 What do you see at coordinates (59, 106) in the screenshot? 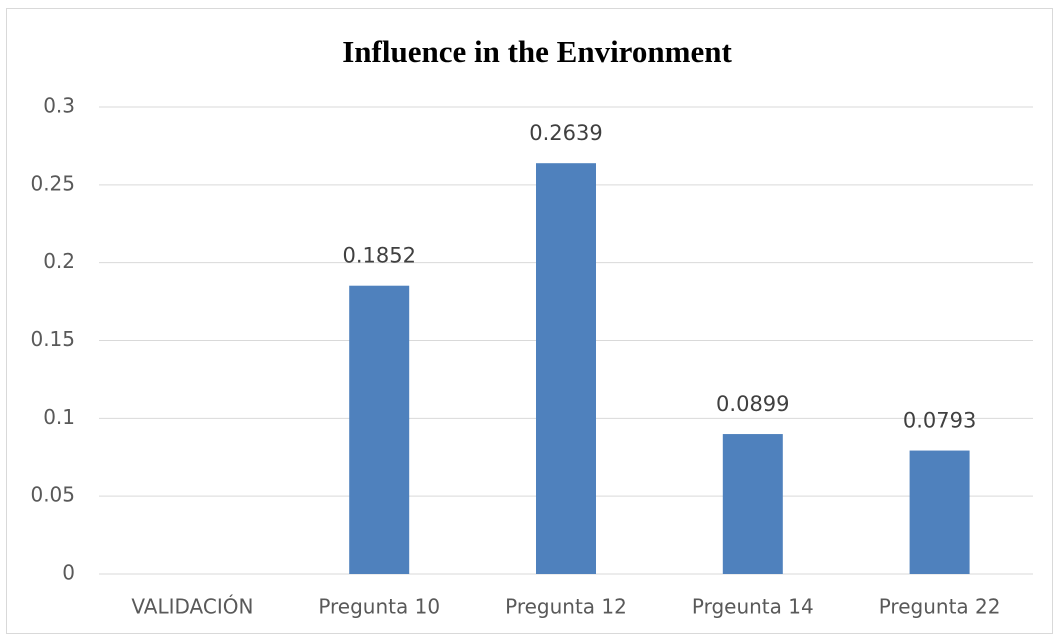
I see `y-tick-label: 0.3` at bounding box center [59, 106].